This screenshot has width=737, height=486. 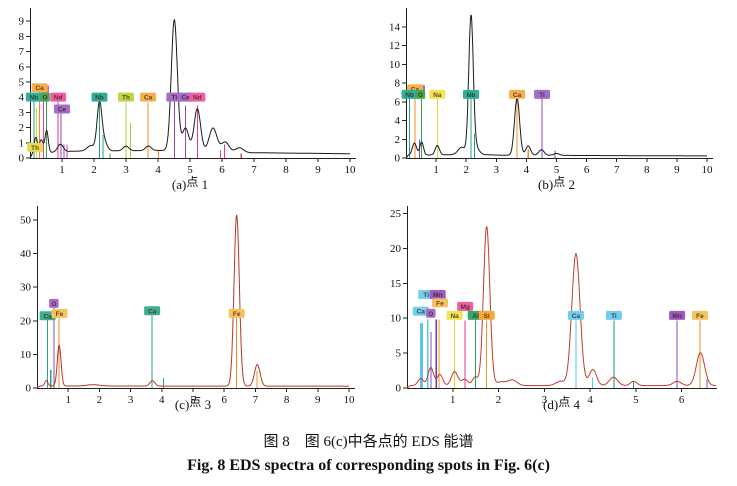 What do you see at coordinates (437, 95) in the screenshot?
I see `svg-text: Na` at bounding box center [437, 95].